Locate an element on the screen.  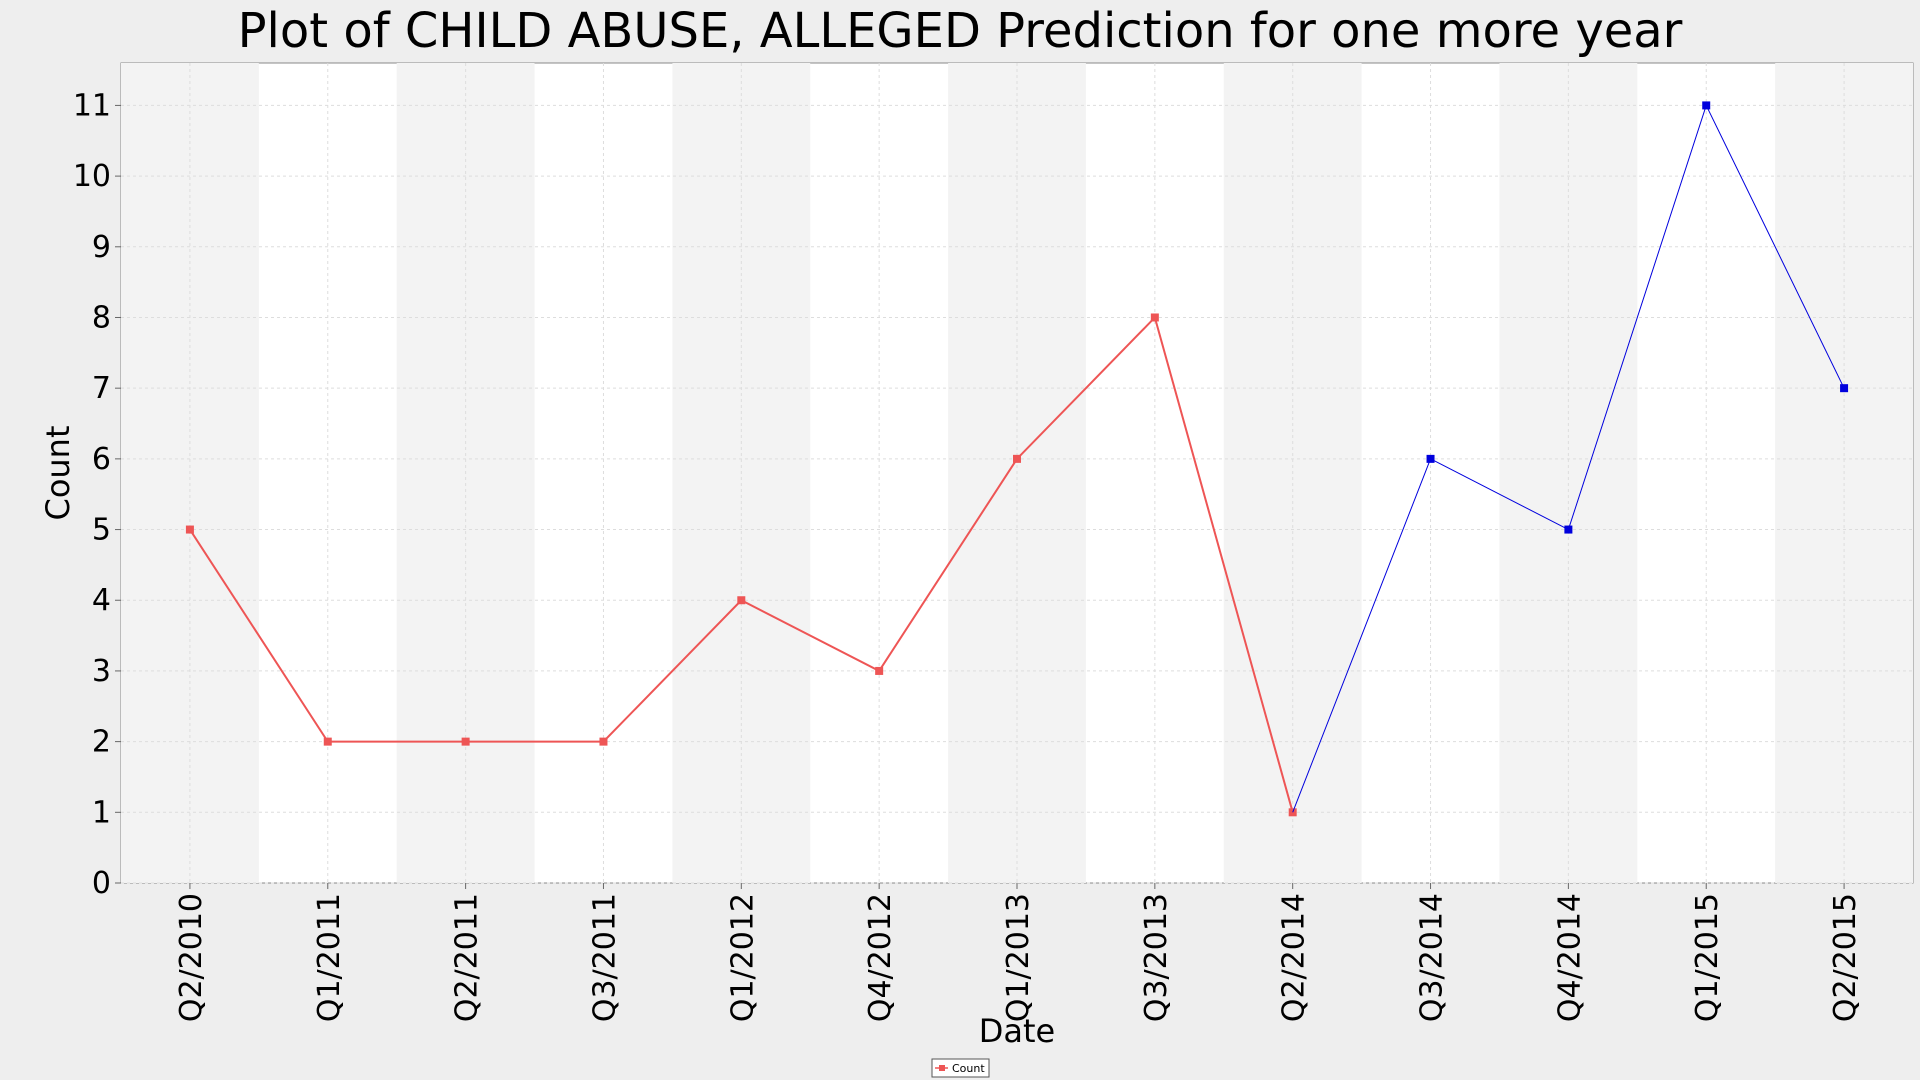
x-tick-label: Q1/2012 is located at coordinates (742, 957).